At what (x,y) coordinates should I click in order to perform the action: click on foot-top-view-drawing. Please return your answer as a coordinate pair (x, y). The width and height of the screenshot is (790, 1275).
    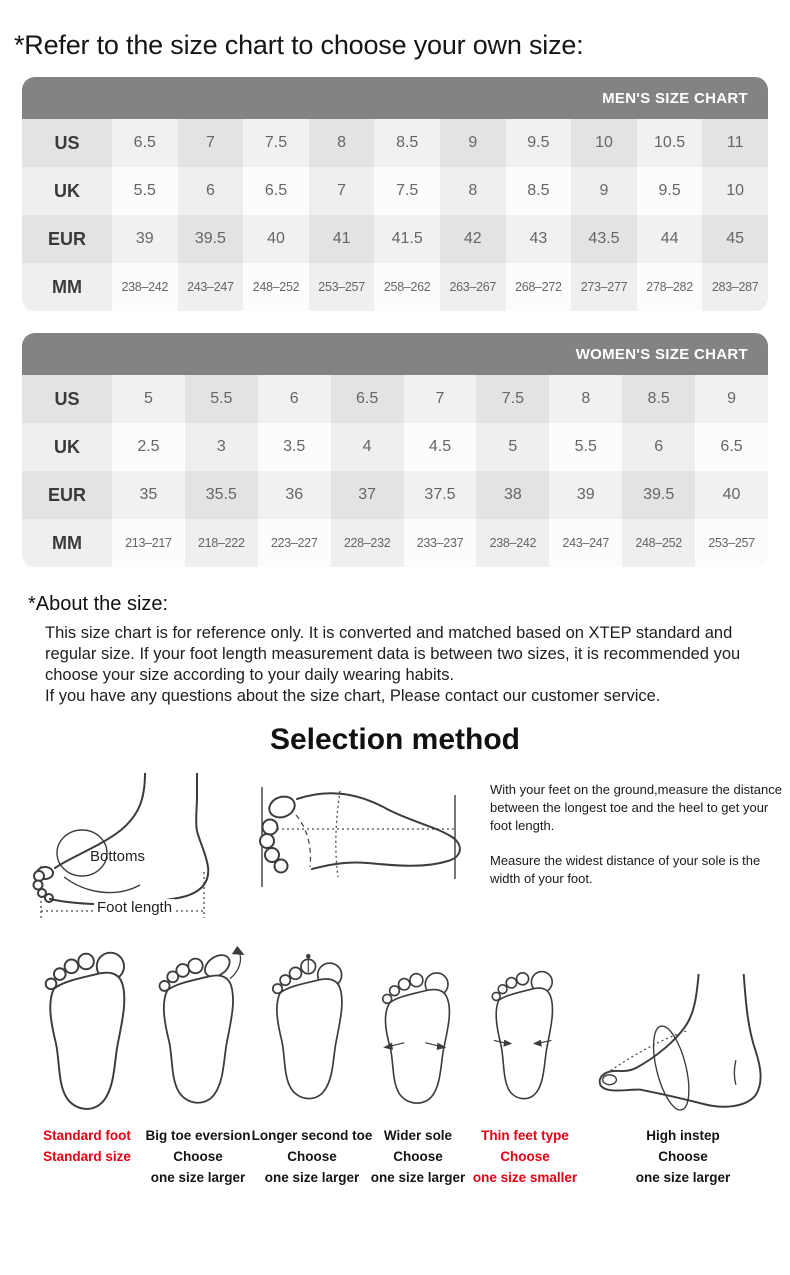
    Looking at the image, I should click on (360, 837).